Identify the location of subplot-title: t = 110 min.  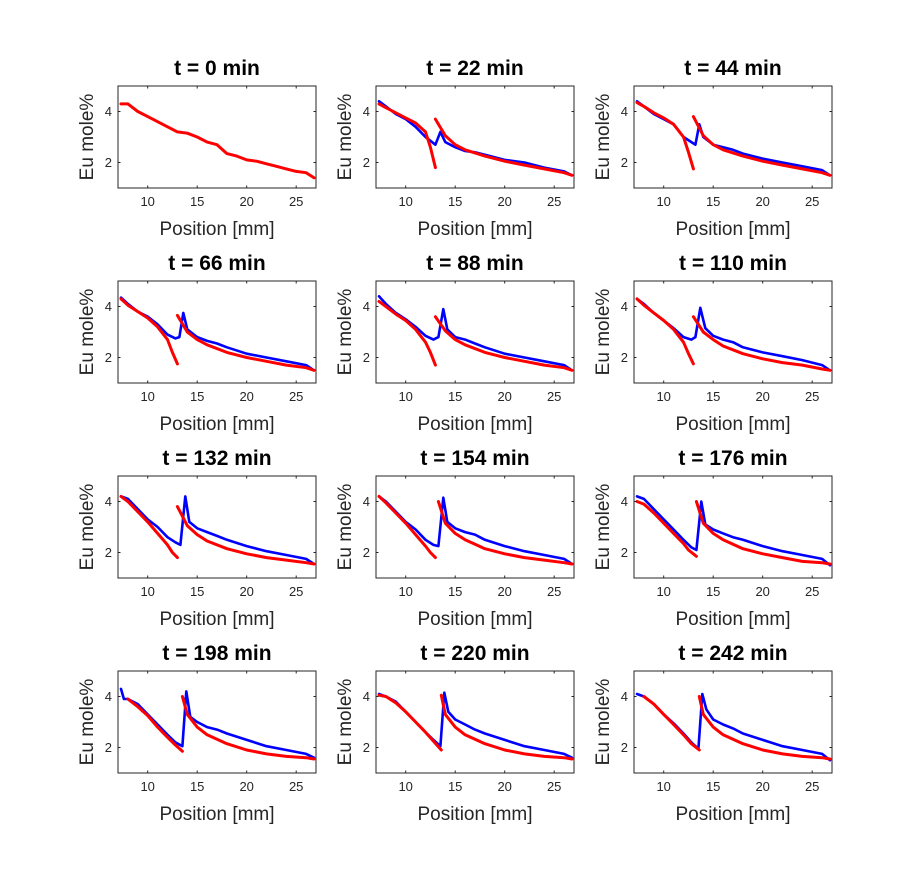
(733, 263).